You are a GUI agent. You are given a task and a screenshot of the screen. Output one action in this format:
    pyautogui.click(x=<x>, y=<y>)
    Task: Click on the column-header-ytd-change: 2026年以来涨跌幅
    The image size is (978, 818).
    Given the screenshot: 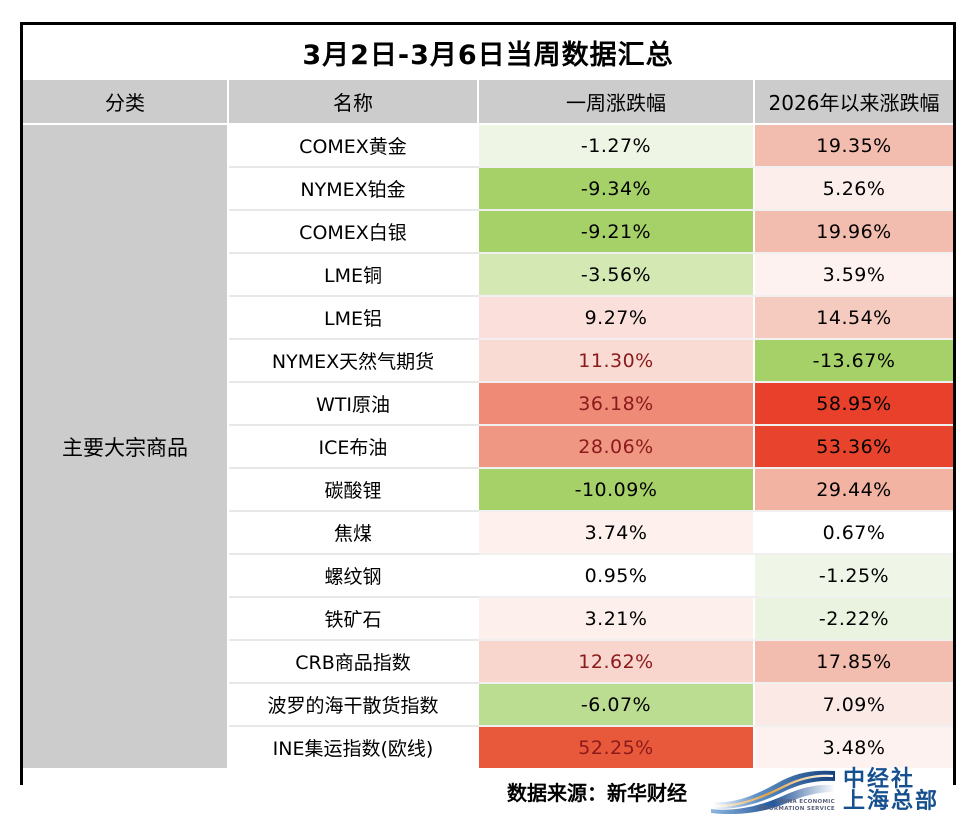 What is the action you would take?
    pyautogui.click(x=853, y=102)
    